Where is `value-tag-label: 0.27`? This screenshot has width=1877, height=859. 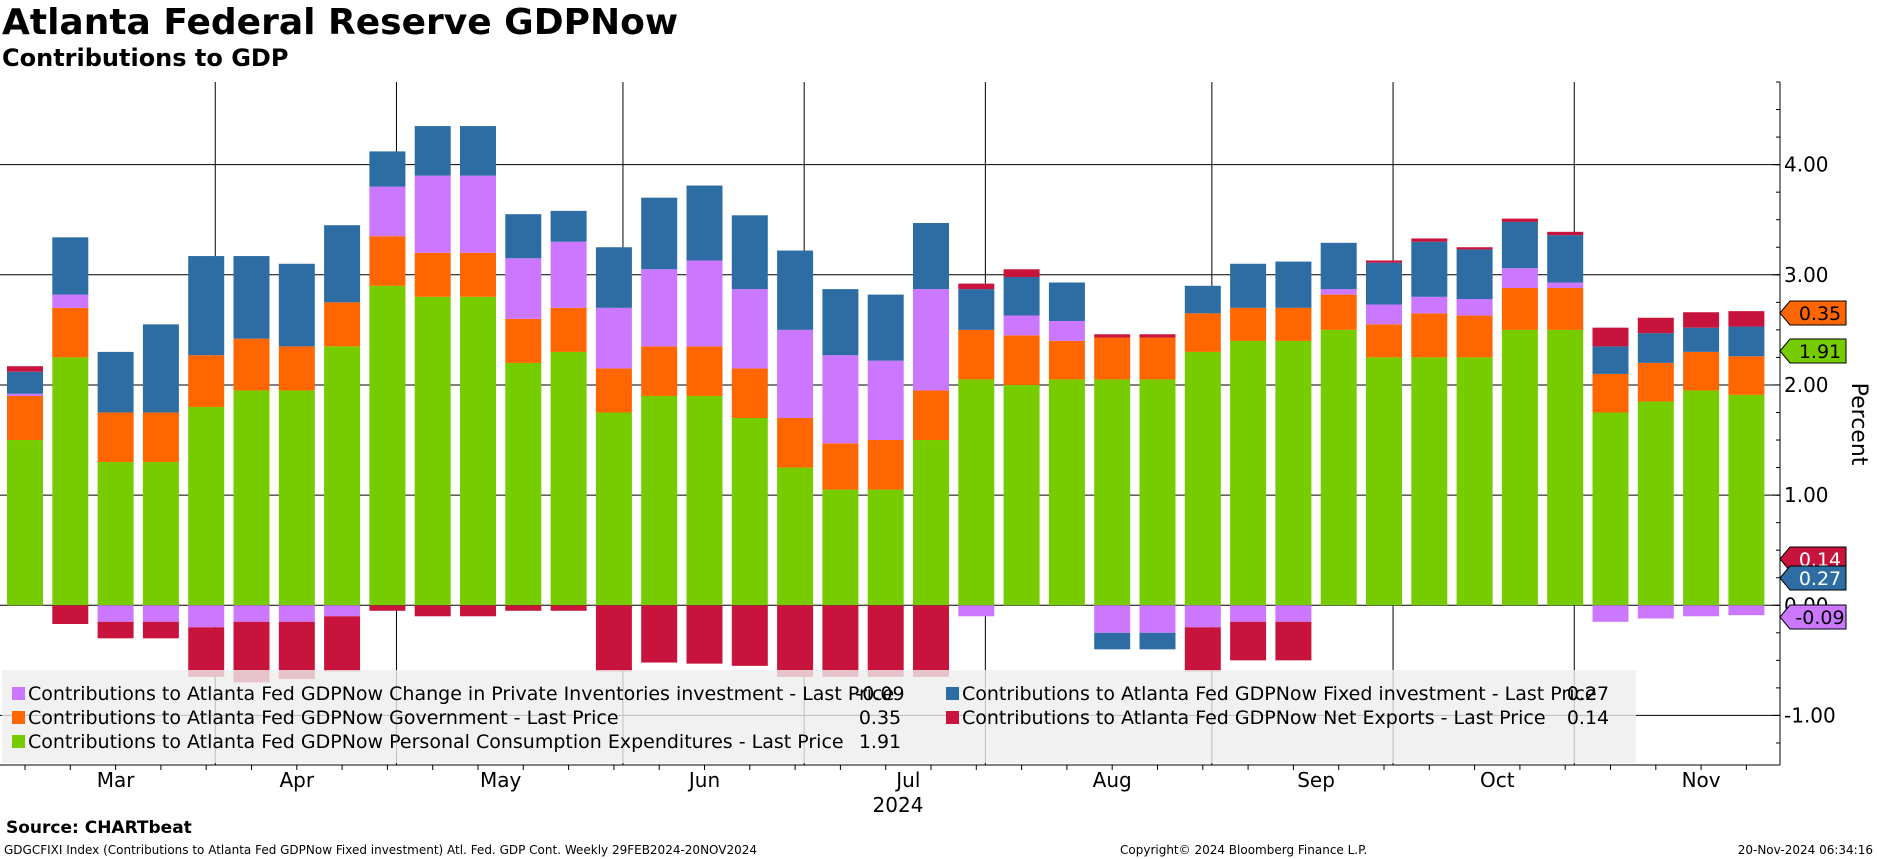
value-tag-label: 0.27 is located at coordinates (1820, 579).